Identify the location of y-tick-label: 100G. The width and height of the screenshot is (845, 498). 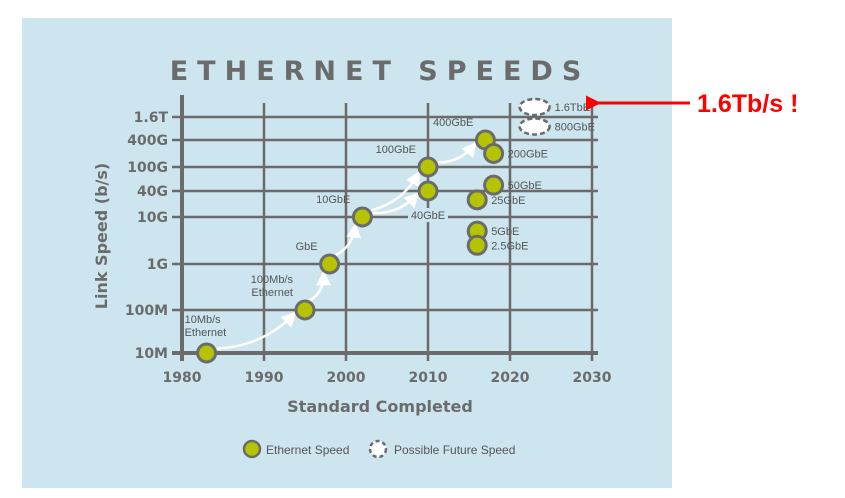
(147, 168).